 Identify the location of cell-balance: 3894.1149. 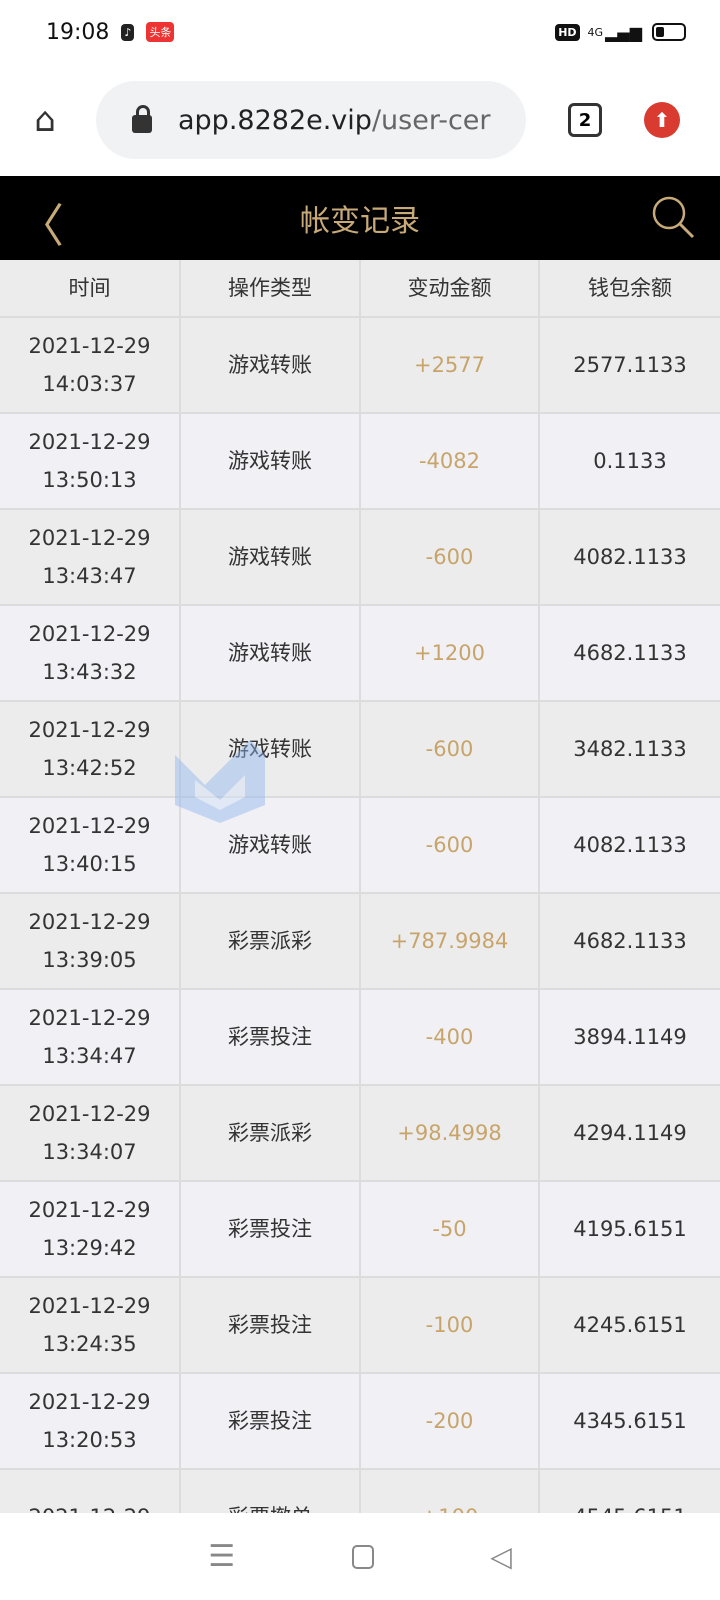
(630, 1037).